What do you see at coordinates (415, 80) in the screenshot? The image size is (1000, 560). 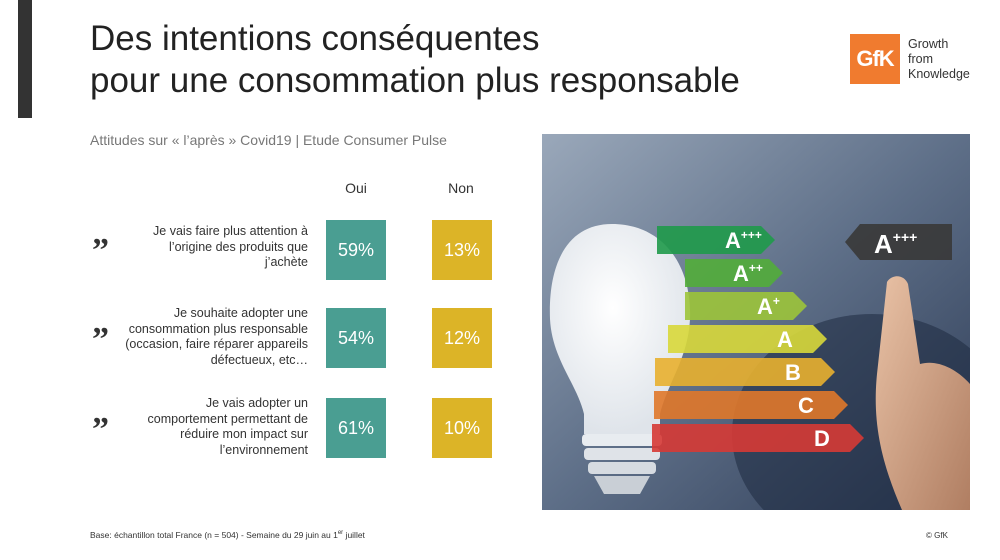 I see `title-line-2: pour une consommation plus responsable` at bounding box center [415, 80].